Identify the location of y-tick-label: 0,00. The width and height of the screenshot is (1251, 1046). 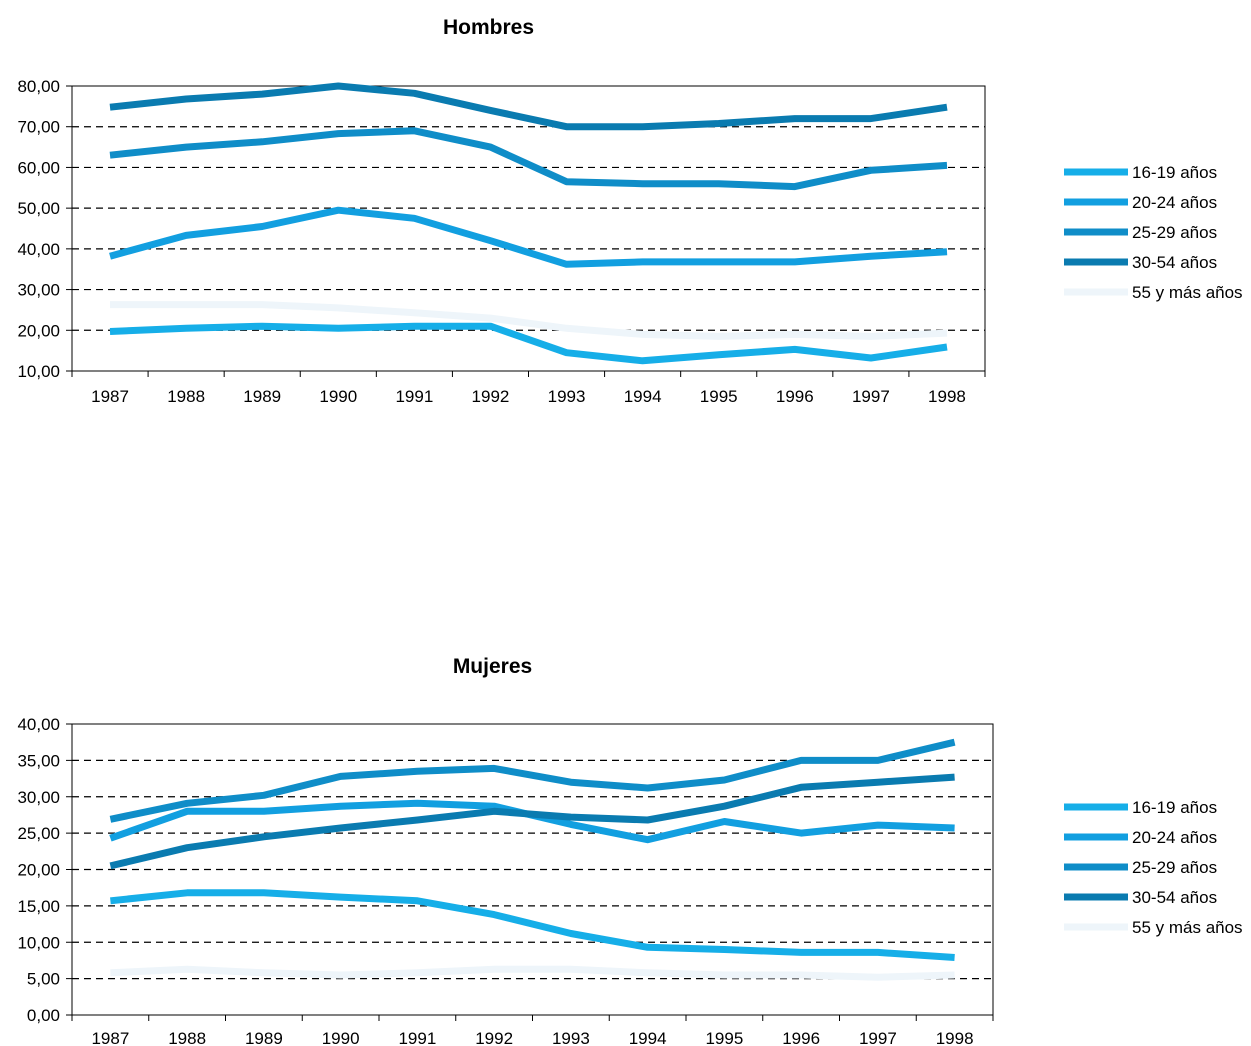
(43, 1015).